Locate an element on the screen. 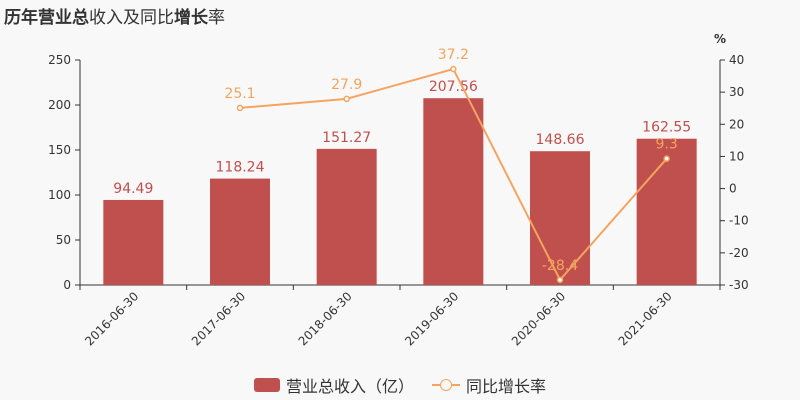 The image size is (800, 400). title-part-5: 率 is located at coordinates (216, 18).